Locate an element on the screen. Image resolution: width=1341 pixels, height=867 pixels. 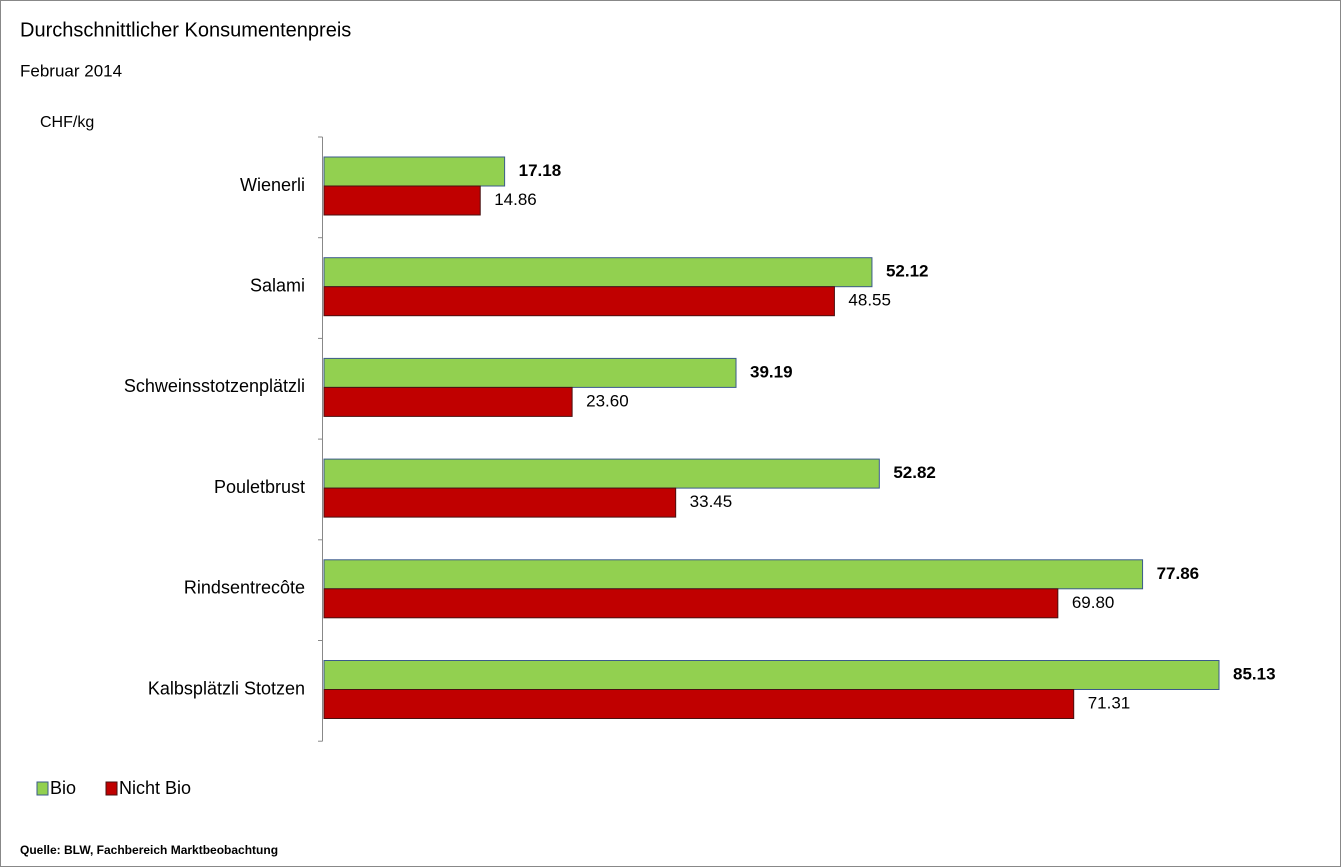
value-label: 33.45 is located at coordinates (711, 501).